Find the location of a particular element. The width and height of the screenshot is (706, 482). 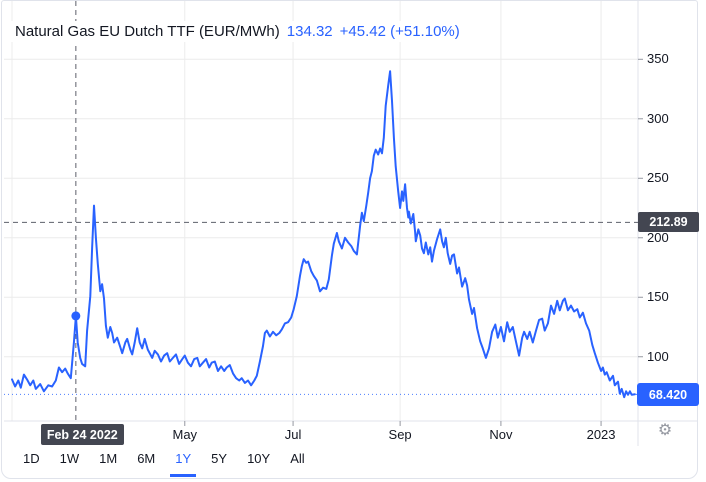

last-price: 134.32 is located at coordinates (309, 31).